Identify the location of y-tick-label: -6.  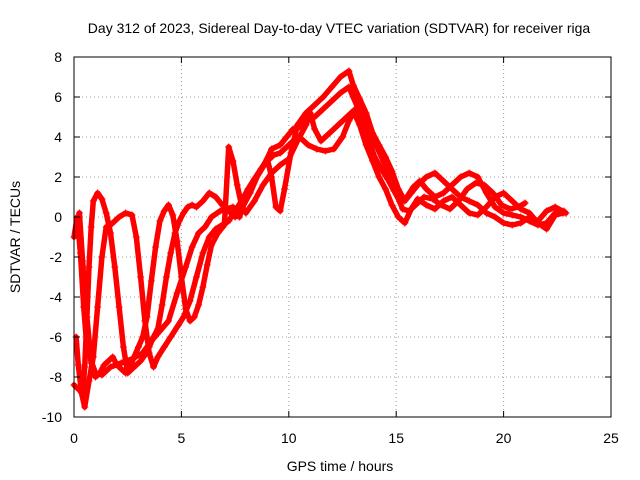
(56, 337).